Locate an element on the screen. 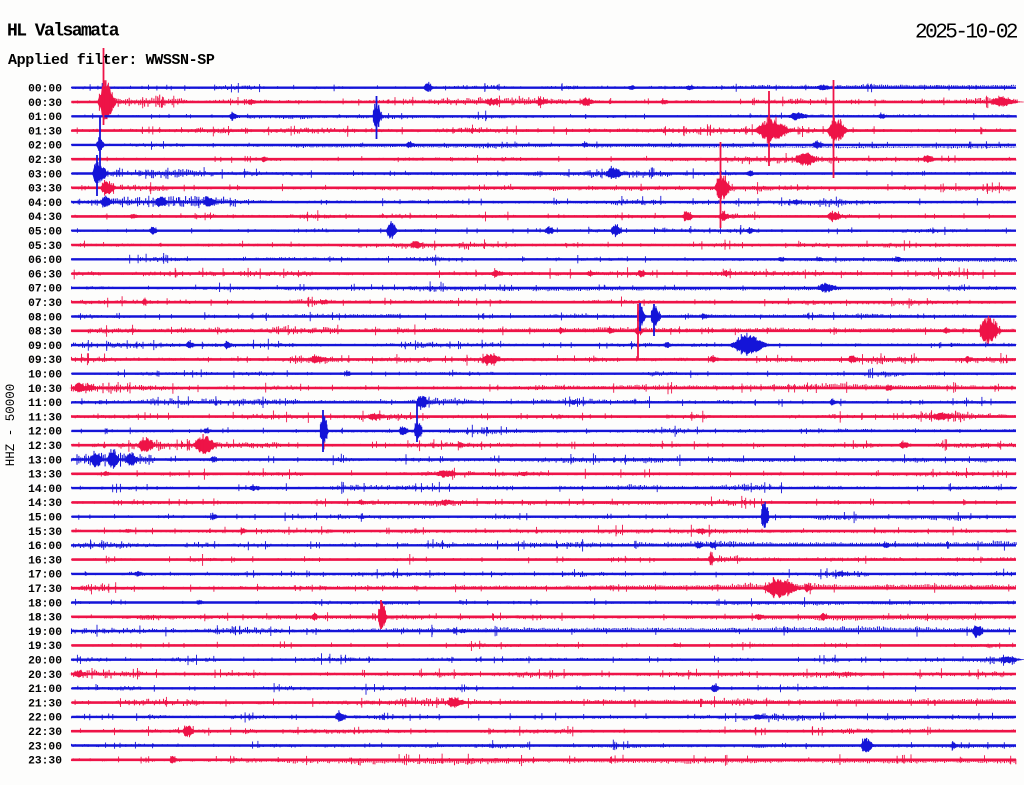 This screenshot has width=1024, height=785. svg-text: 17:00 is located at coordinates (45, 576).